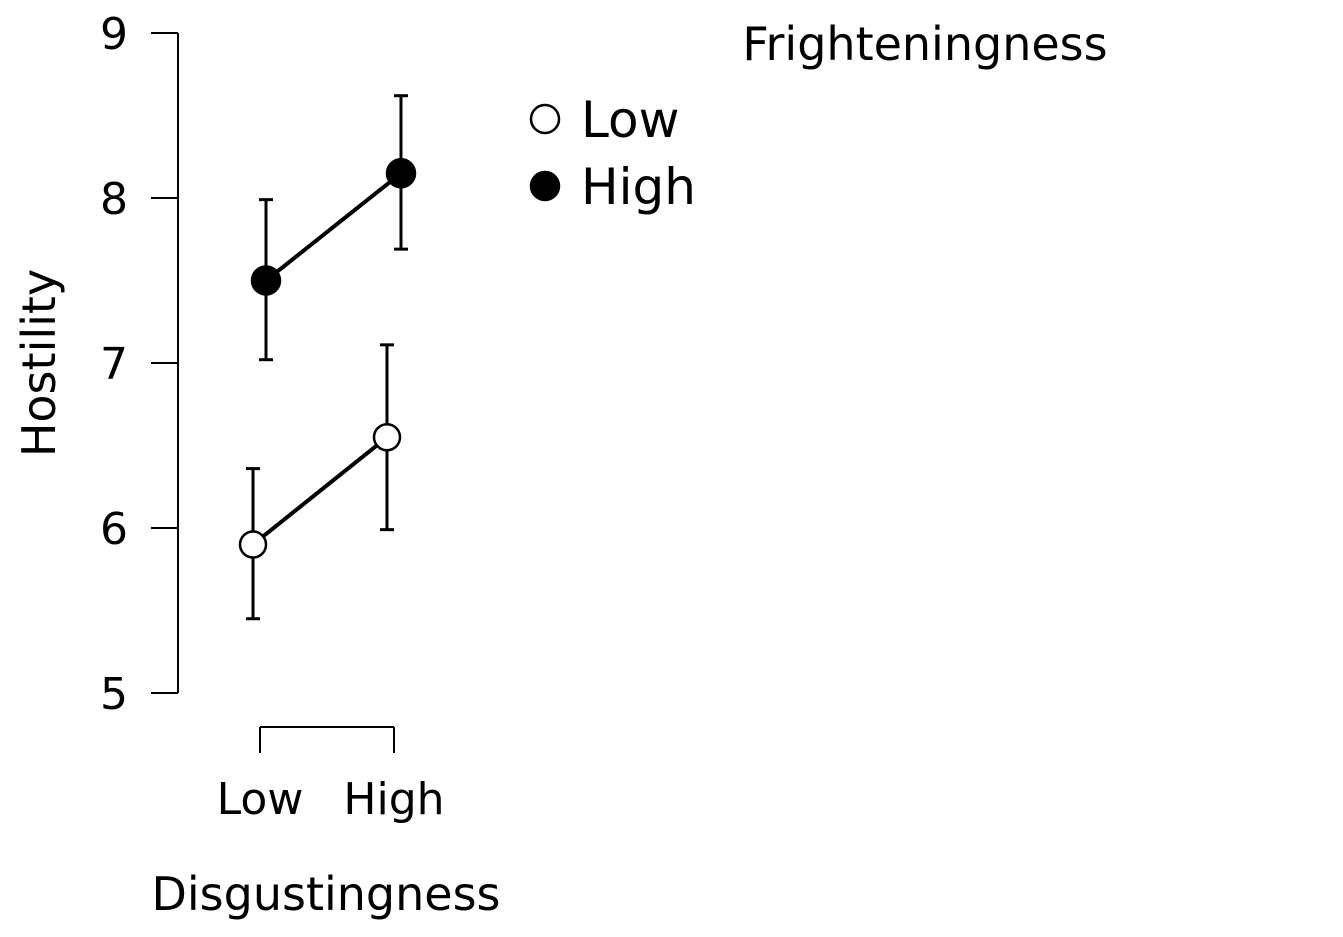  Describe the element at coordinates (114, 529) in the screenshot. I see `y-tick-label: 6` at that location.